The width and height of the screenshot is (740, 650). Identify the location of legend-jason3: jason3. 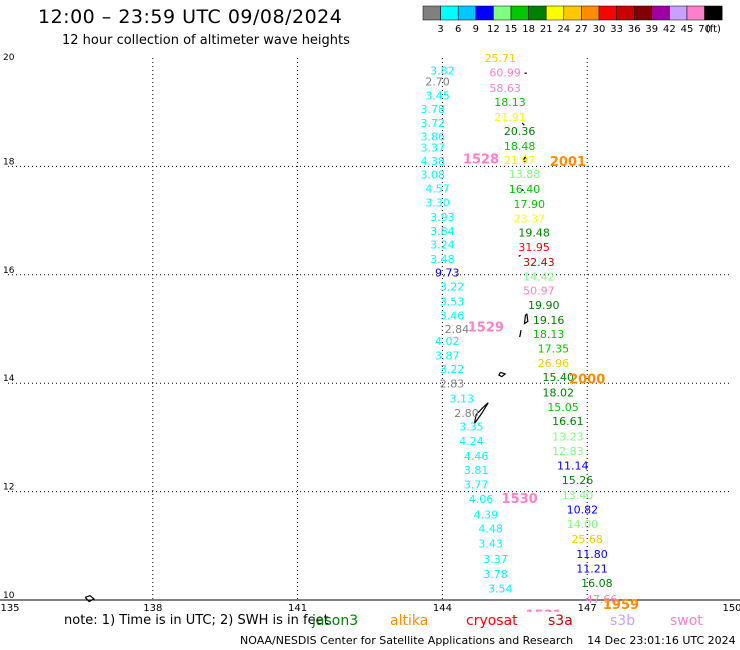
(335, 621).